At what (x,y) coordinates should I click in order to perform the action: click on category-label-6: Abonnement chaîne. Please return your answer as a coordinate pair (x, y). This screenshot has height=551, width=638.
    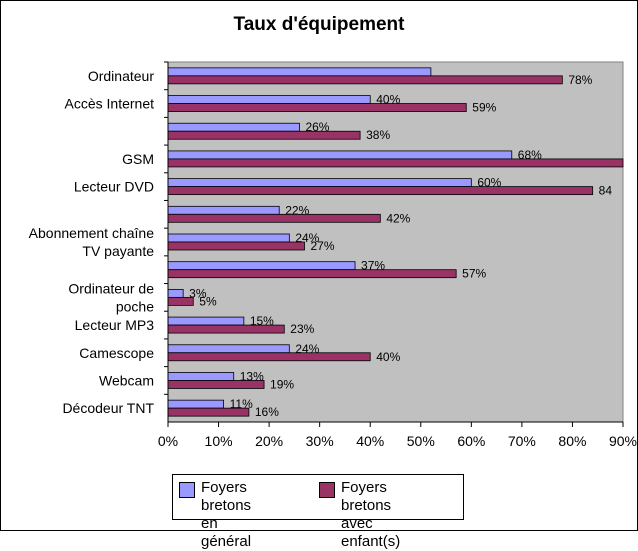
    Looking at the image, I should click on (92, 233).